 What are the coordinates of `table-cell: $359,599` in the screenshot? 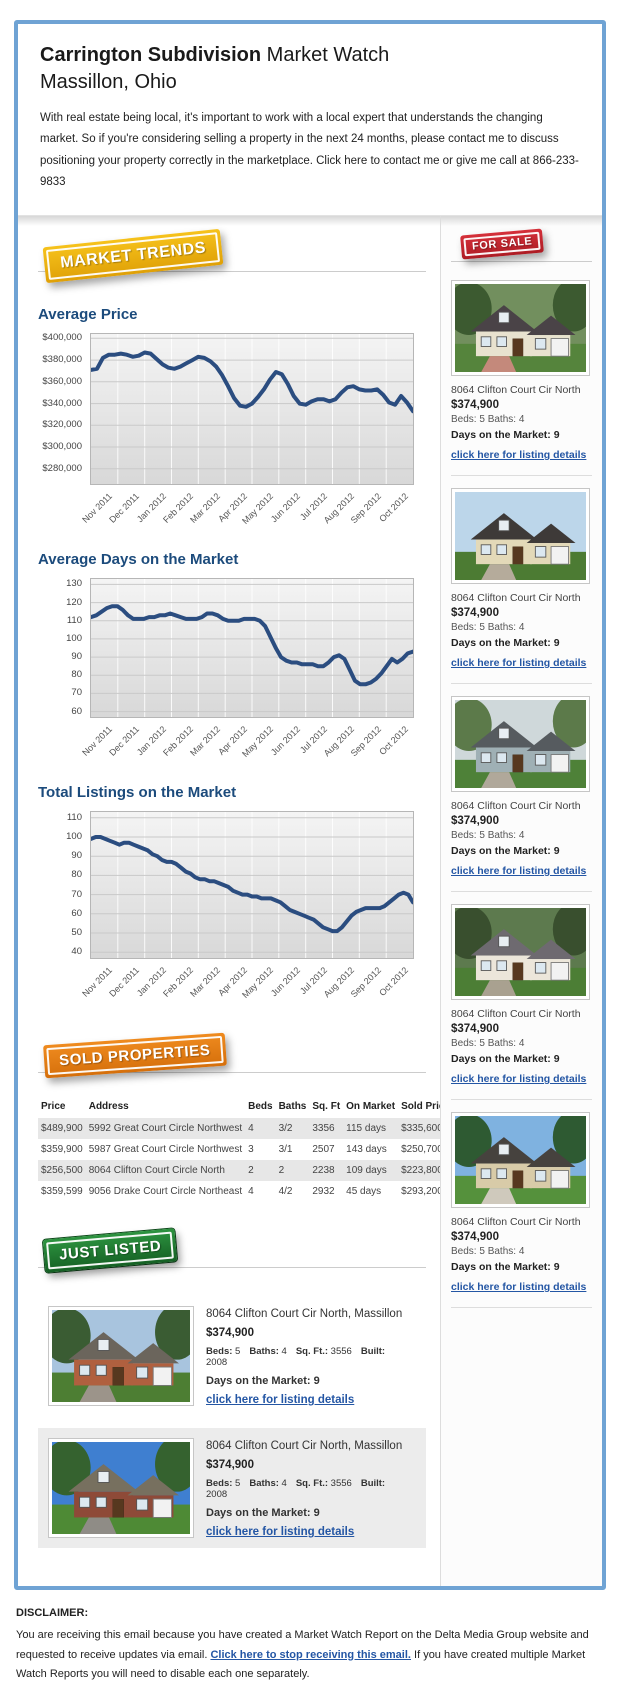 It's located at (62, 1192).